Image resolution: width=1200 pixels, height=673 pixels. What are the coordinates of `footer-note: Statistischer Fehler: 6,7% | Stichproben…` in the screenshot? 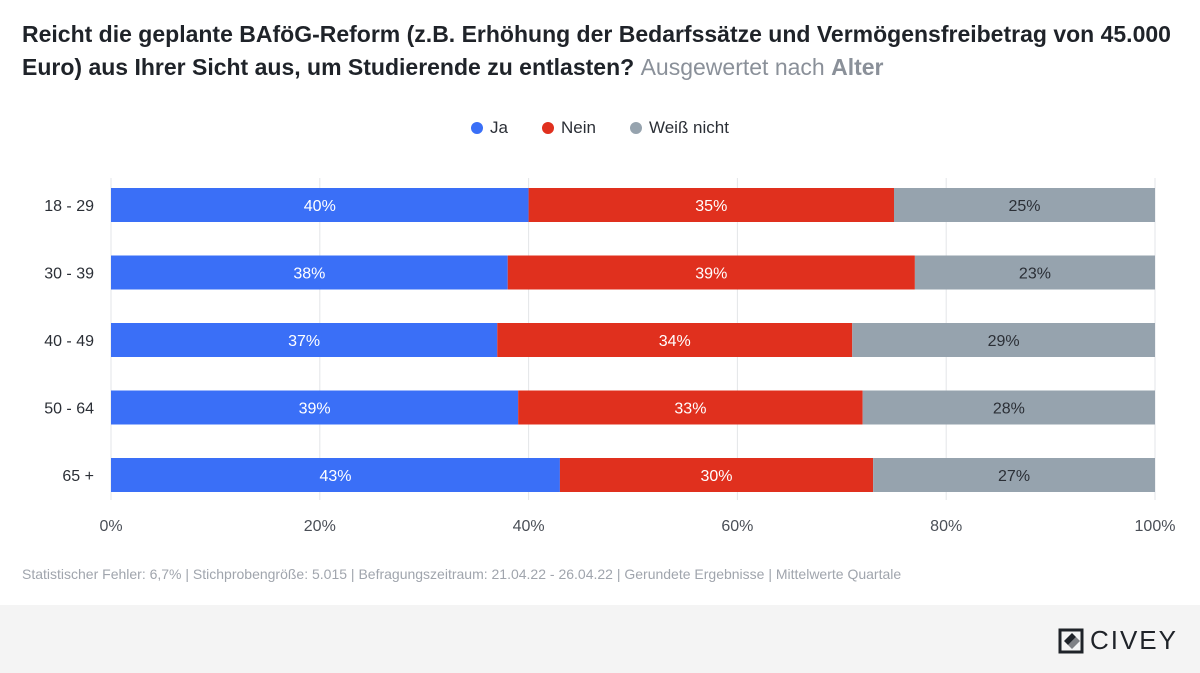 It's located at (462, 574).